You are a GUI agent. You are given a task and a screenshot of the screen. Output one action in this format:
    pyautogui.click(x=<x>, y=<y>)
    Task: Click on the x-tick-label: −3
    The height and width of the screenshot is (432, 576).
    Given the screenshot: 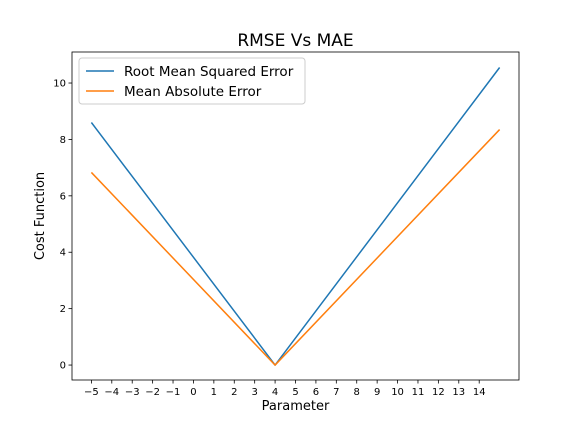 What is the action you would take?
    pyautogui.click(x=132, y=392)
    